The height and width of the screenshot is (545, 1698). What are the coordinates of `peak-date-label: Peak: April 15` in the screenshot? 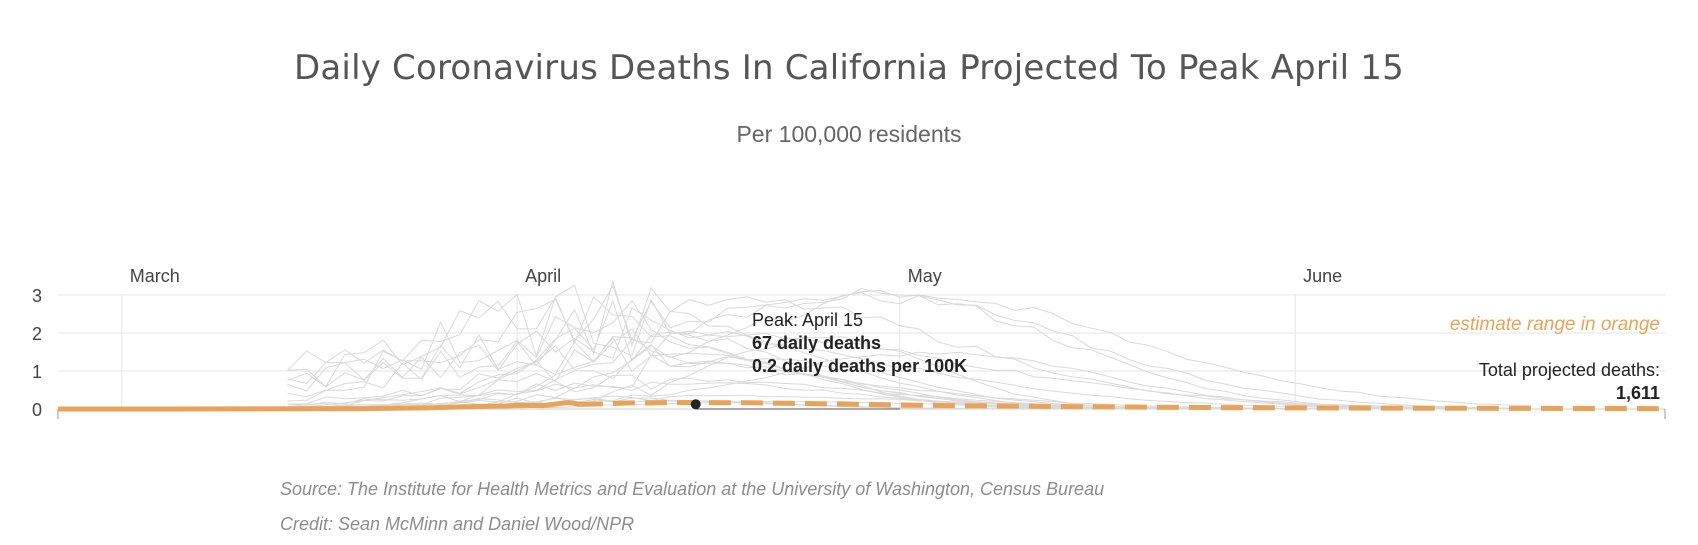 It's located at (807, 320).